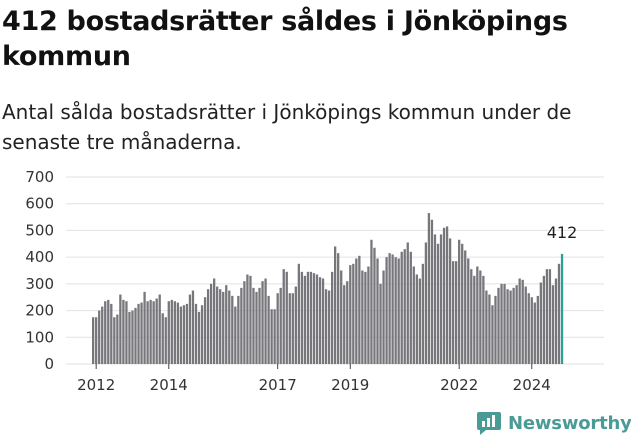  What do you see at coordinates (96, 385) in the screenshot?
I see `x-tick-label: 2012` at bounding box center [96, 385].